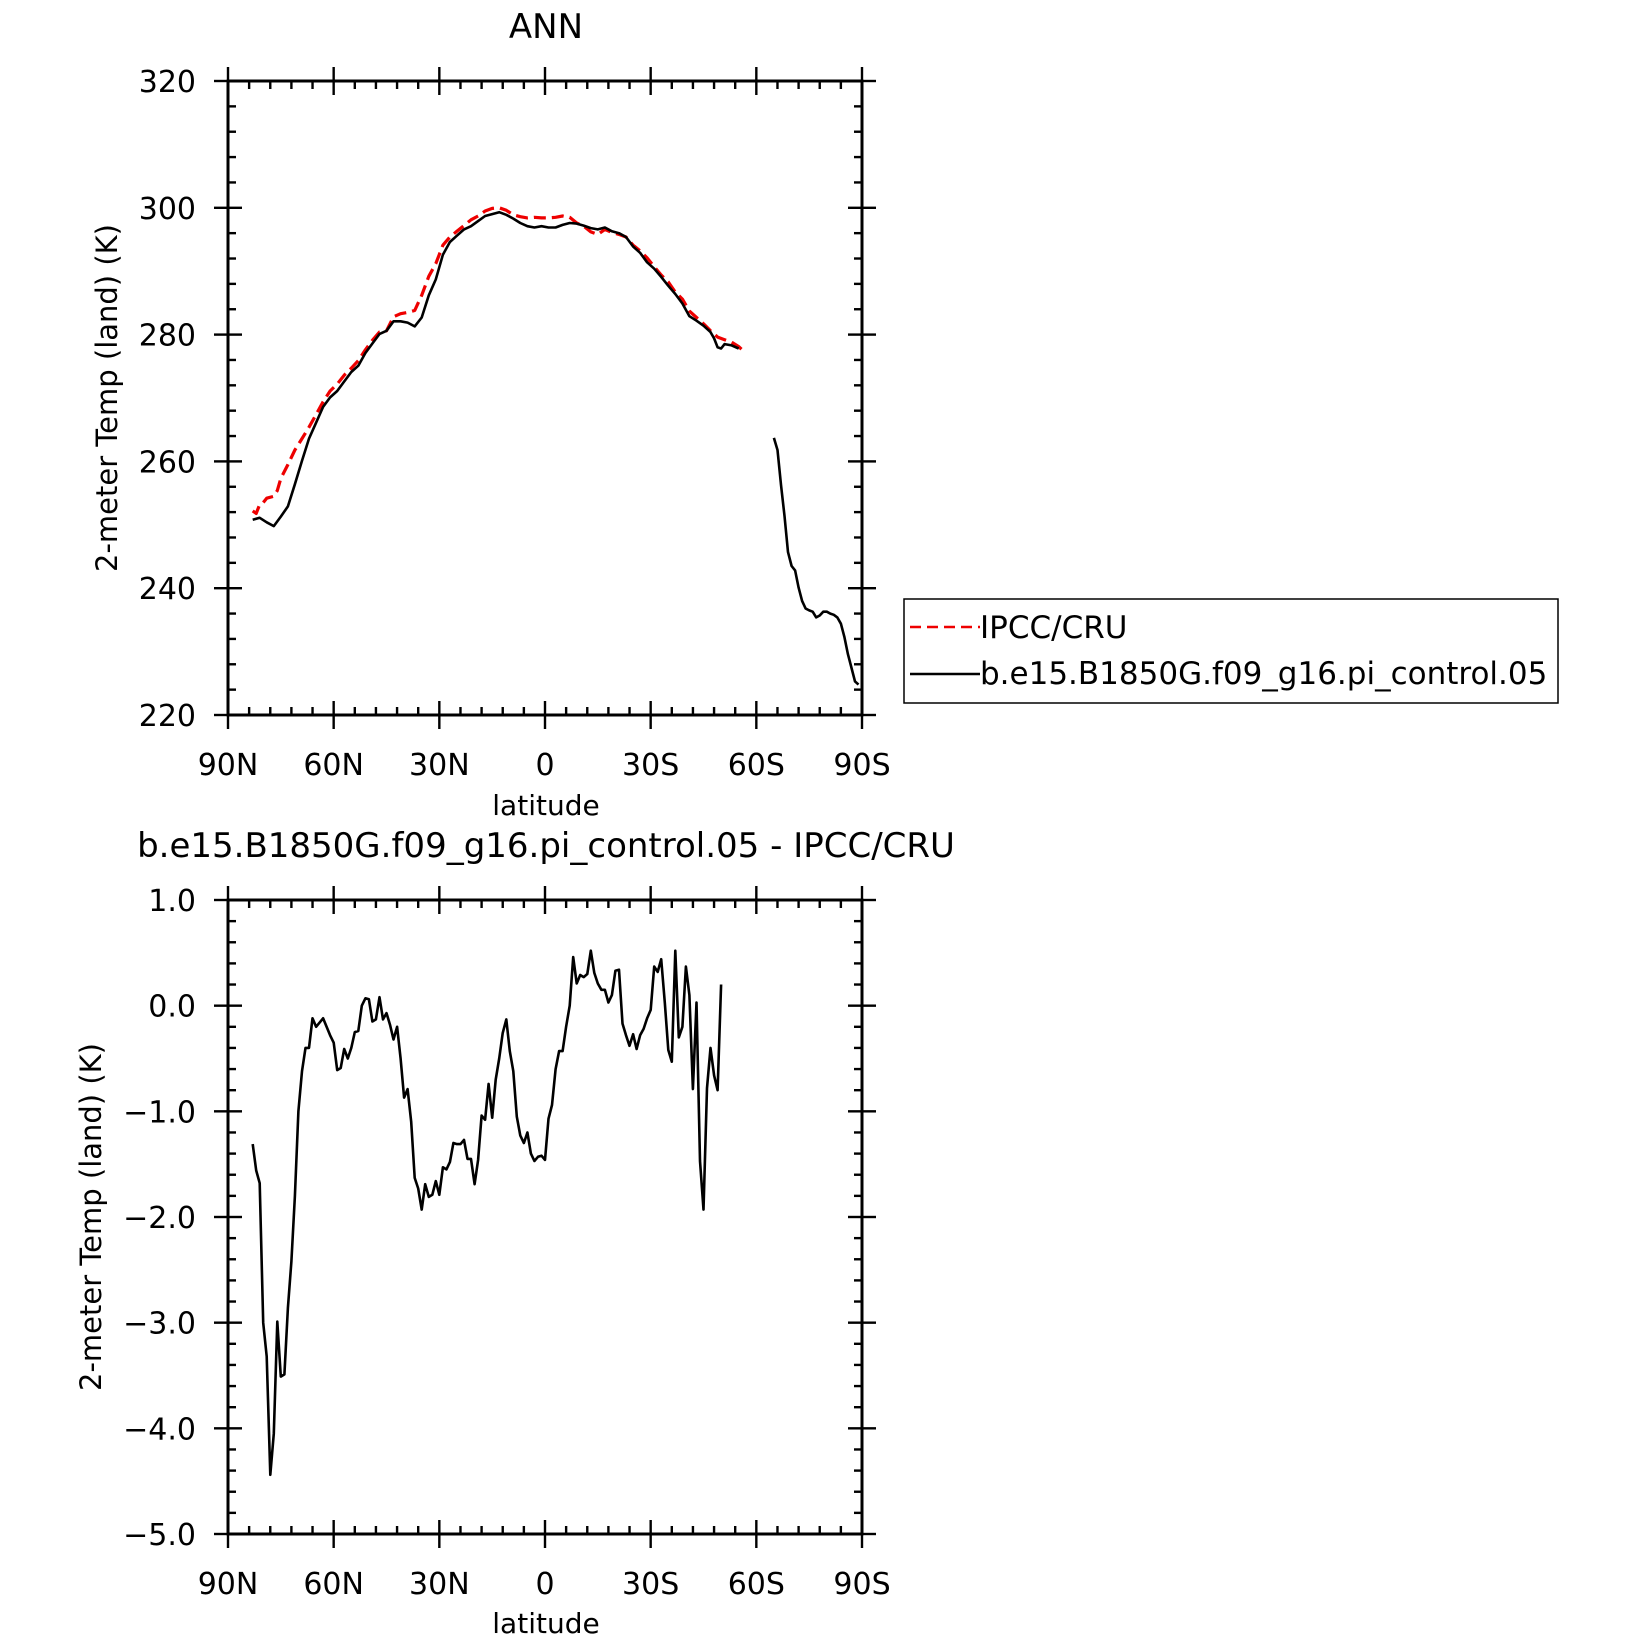  What do you see at coordinates (107, 398) in the screenshot?
I see `top-chart-y-axis-label: 2-meter Temp (land) (K)` at bounding box center [107, 398].